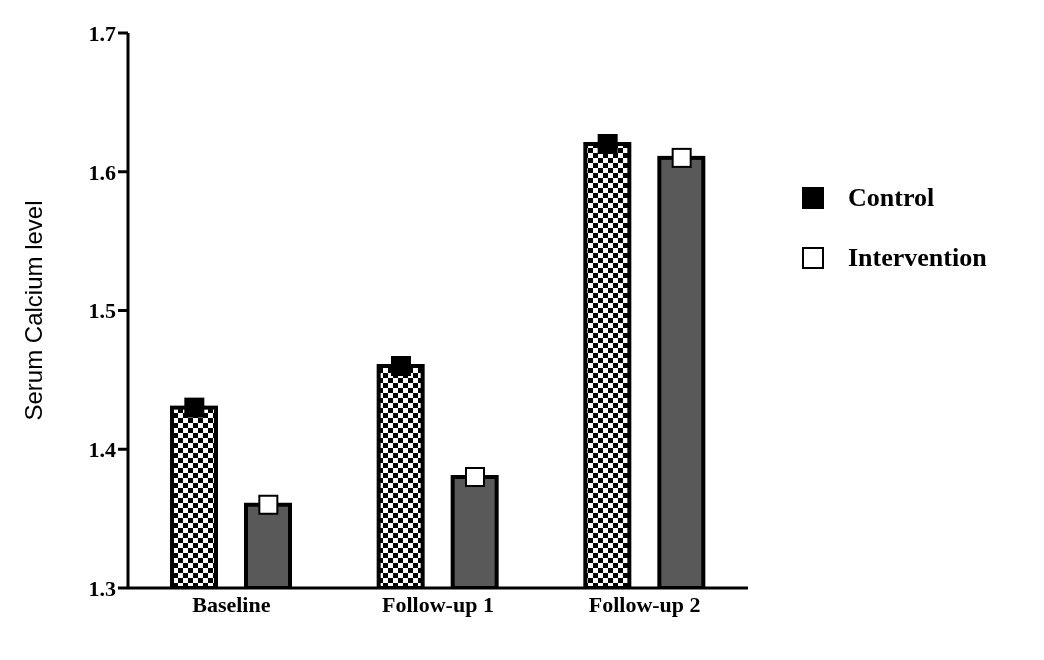 This screenshot has width=1044, height=660. Describe the element at coordinates (102, 33) in the screenshot. I see `y-tick-label: 1.7` at that location.